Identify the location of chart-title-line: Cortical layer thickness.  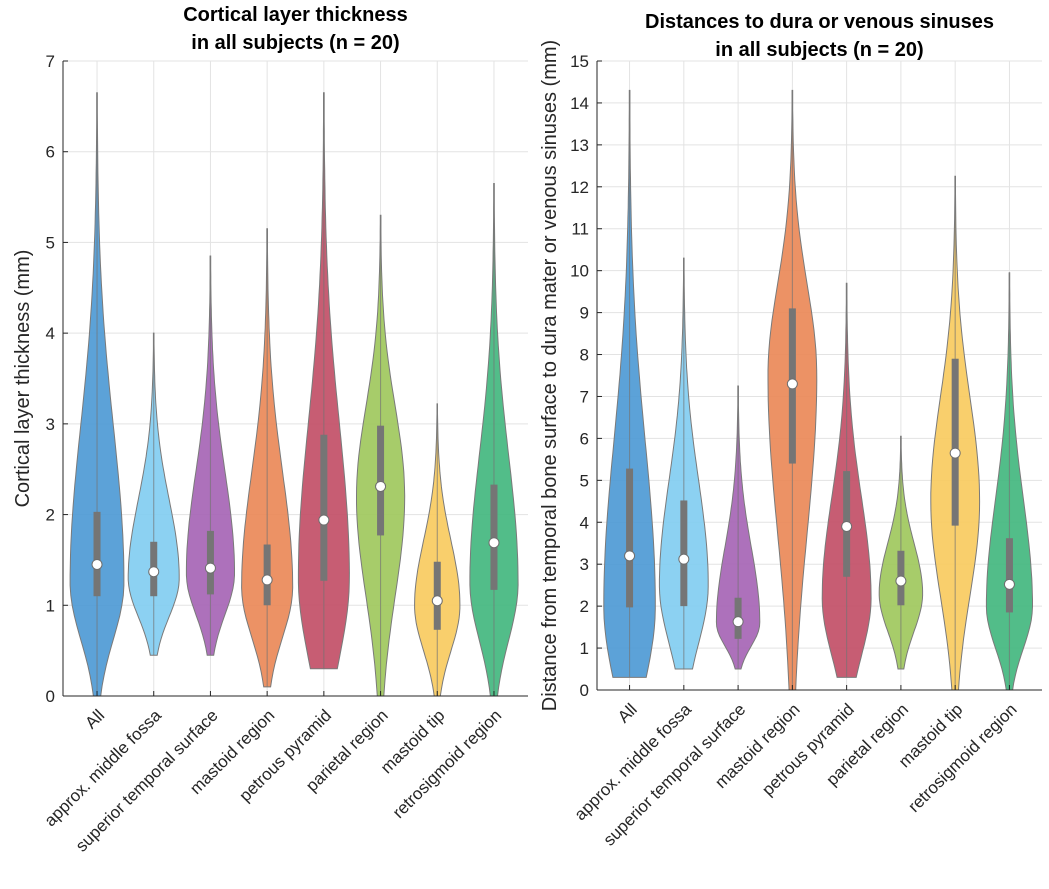
(295, 15).